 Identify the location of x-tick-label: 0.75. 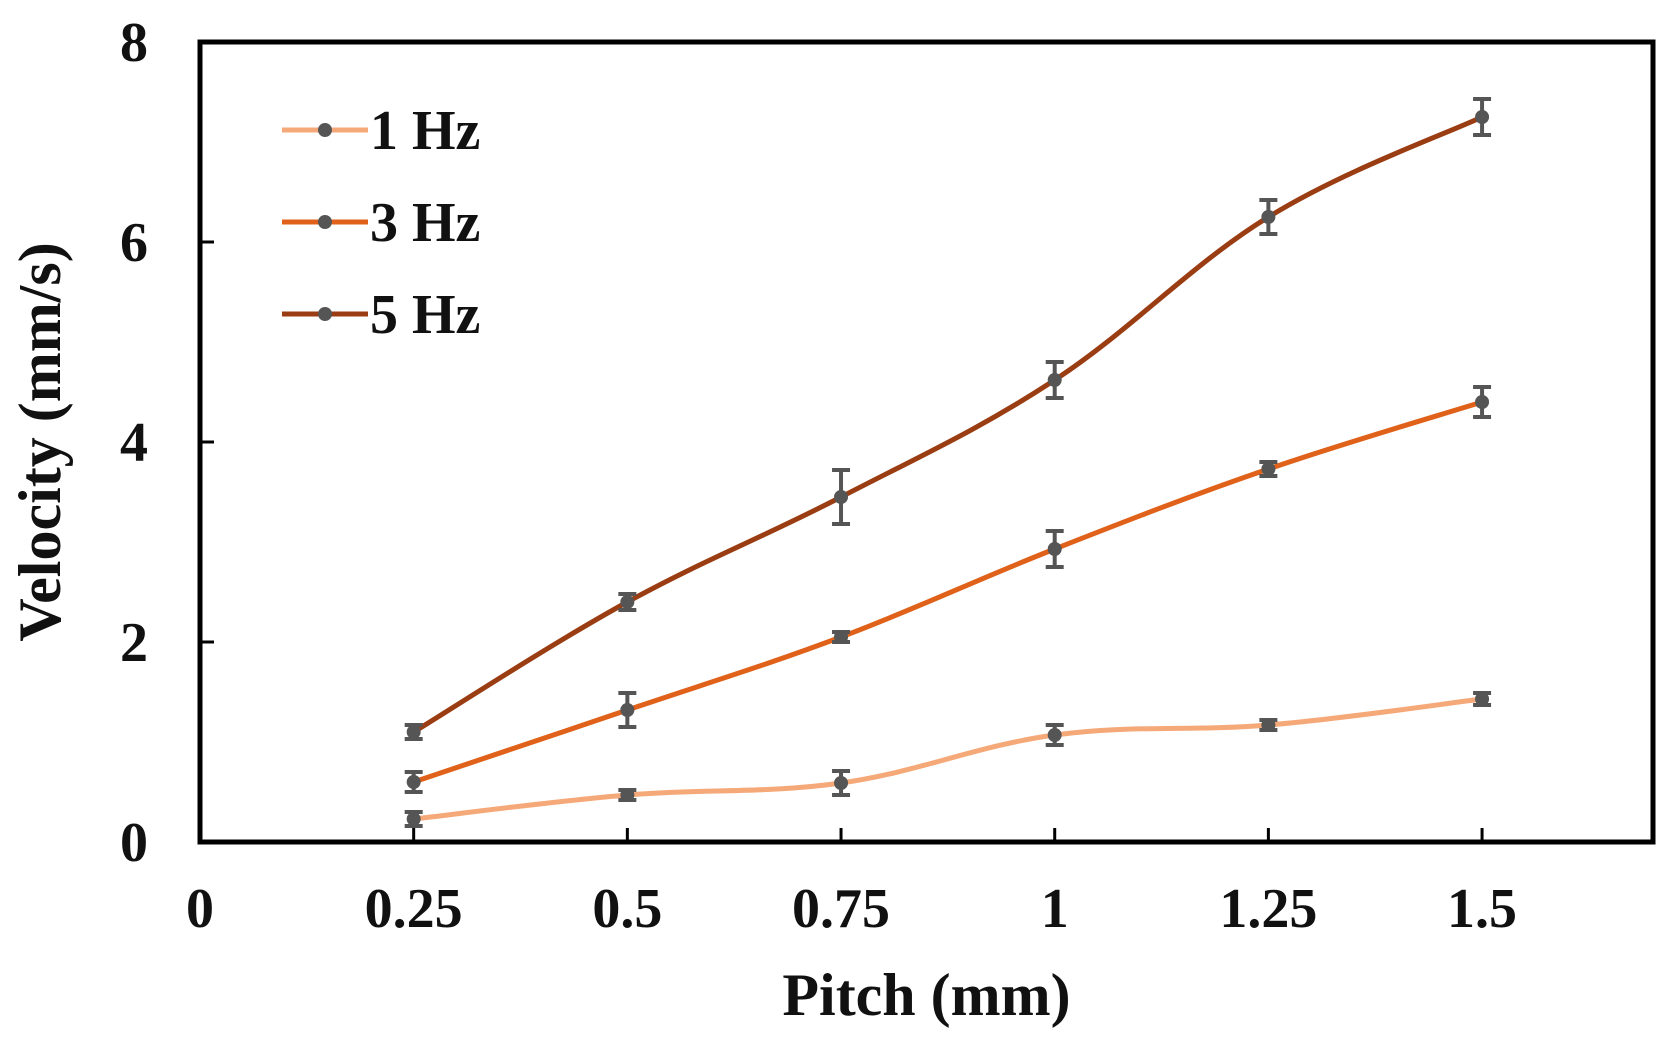
(841, 909).